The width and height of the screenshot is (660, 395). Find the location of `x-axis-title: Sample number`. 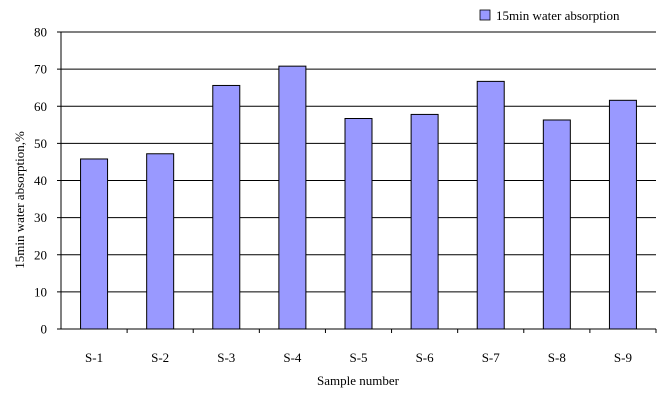

x-axis-title: Sample number is located at coordinates (358, 380).